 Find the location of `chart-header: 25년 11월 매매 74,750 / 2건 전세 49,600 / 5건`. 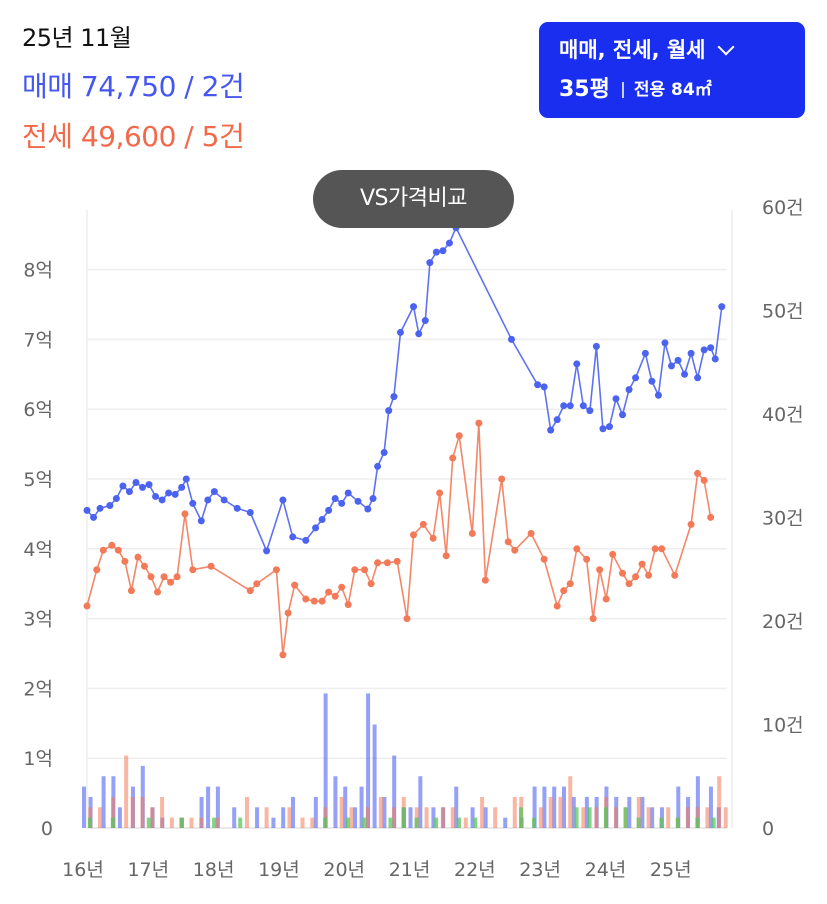

chart-header: 25년 11월 매매 74,750 / 2건 전세 49,600 / 5건 is located at coordinates (133, 90).